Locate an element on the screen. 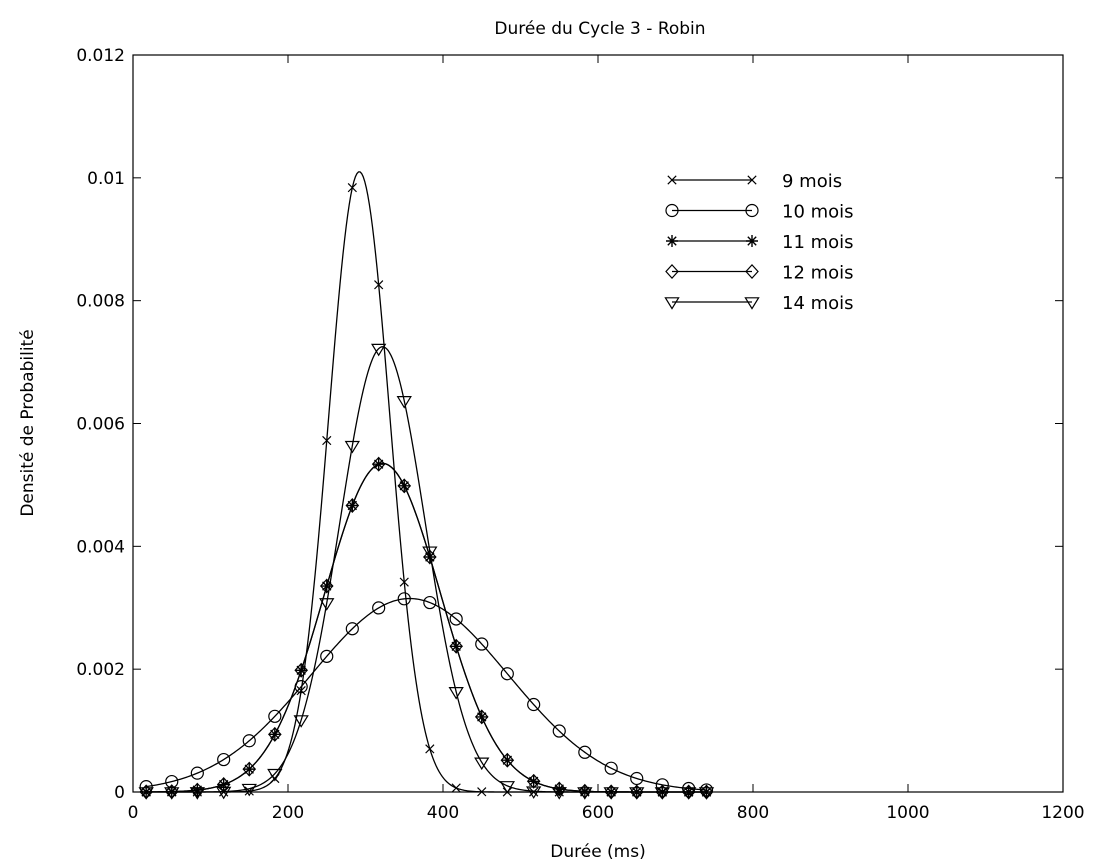 The image size is (1096, 864). series-line is located at coordinates (426, 694).